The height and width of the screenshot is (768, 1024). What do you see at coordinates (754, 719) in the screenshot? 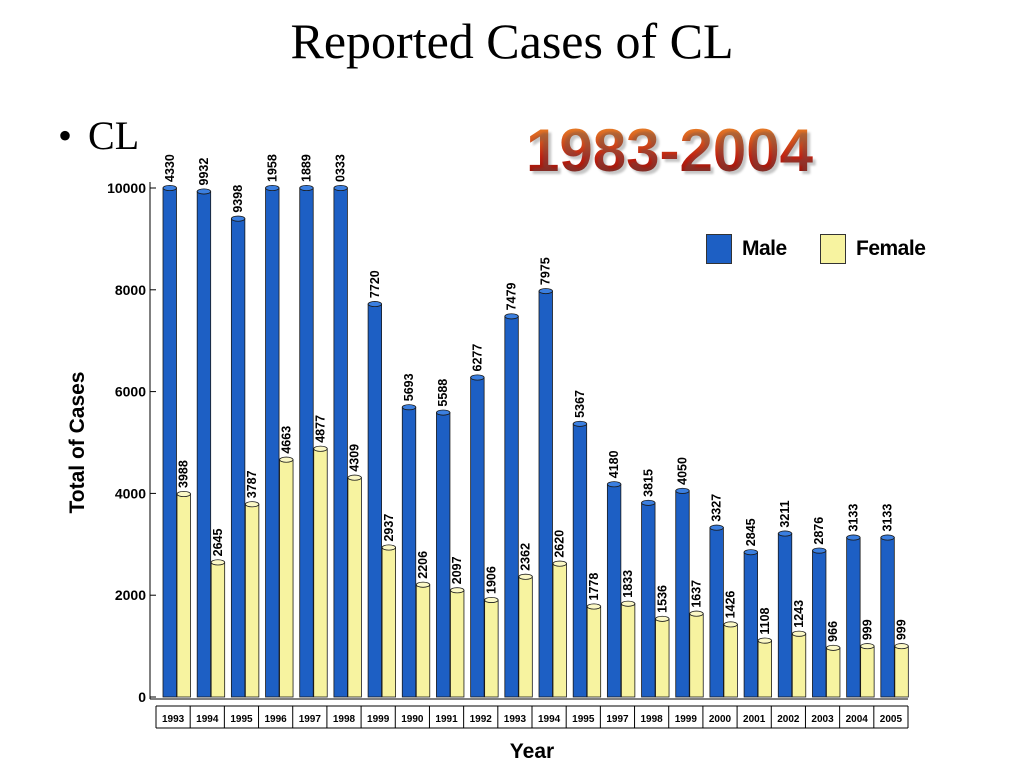
I see `x-tick-label: 2001` at bounding box center [754, 719].